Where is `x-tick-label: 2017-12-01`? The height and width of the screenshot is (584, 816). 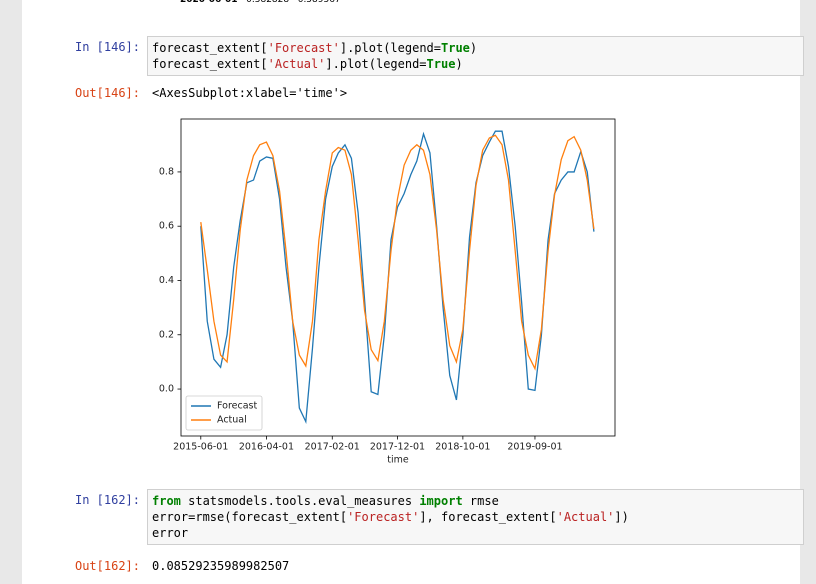 x-tick-label: 2017-12-01 is located at coordinates (397, 447).